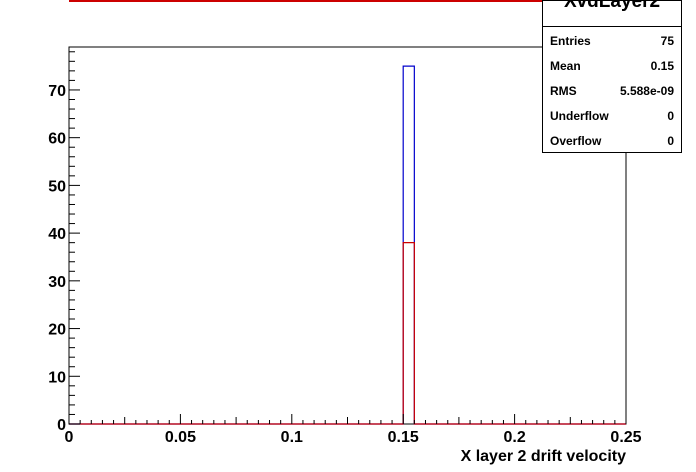 The width and height of the screenshot is (696, 472). Describe the element at coordinates (576, 141) in the screenshot. I see `stats-label: Overflow` at that location.